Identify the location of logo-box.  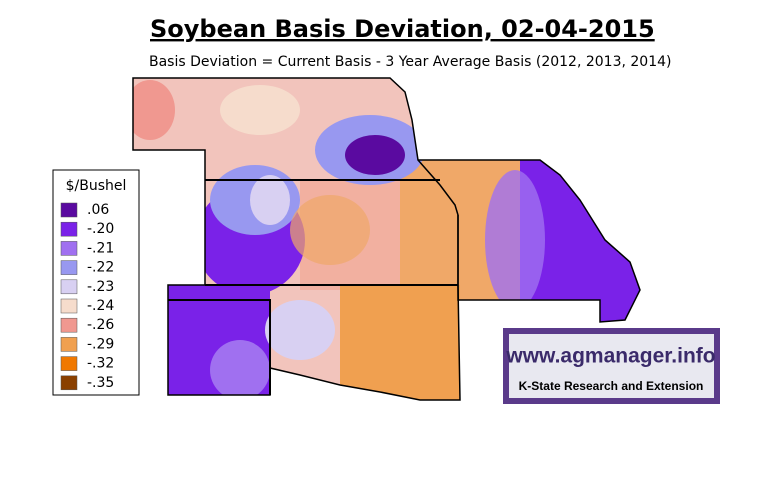
(611, 366).